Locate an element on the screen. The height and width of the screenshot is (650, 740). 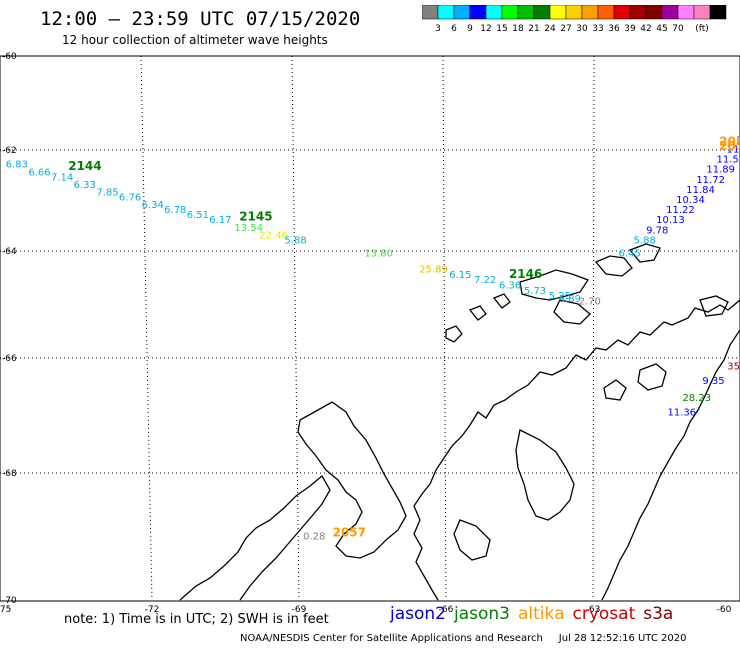
longitude-label: -72 is located at coordinates (152, 610).